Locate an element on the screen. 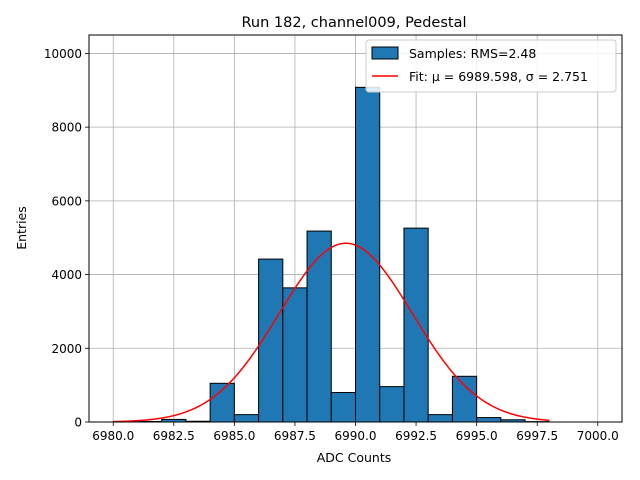 This screenshot has height=480, width=640. x-tick-label: 6997.5 is located at coordinates (537, 436).